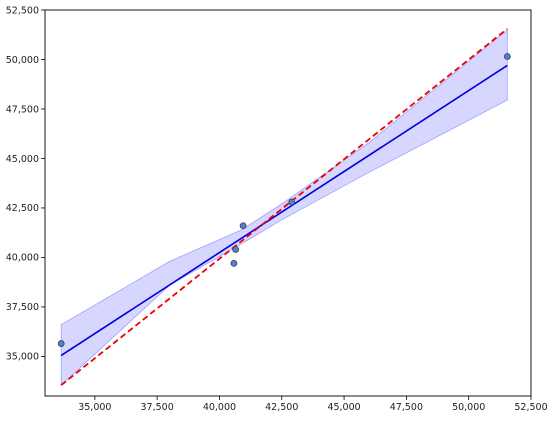 Image resolution: width=550 pixels, height=421 pixels. What do you see at coordinates (468, 407) in the screenshot?
I see `x-tick-label: 50,000` at bounding box center [468, 407].